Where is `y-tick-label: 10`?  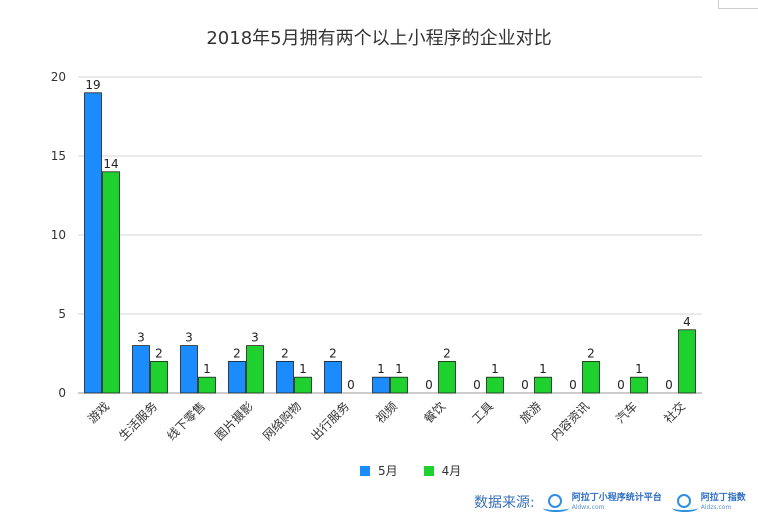 y-tick-label: 10 is located at coordinates (58, 235).